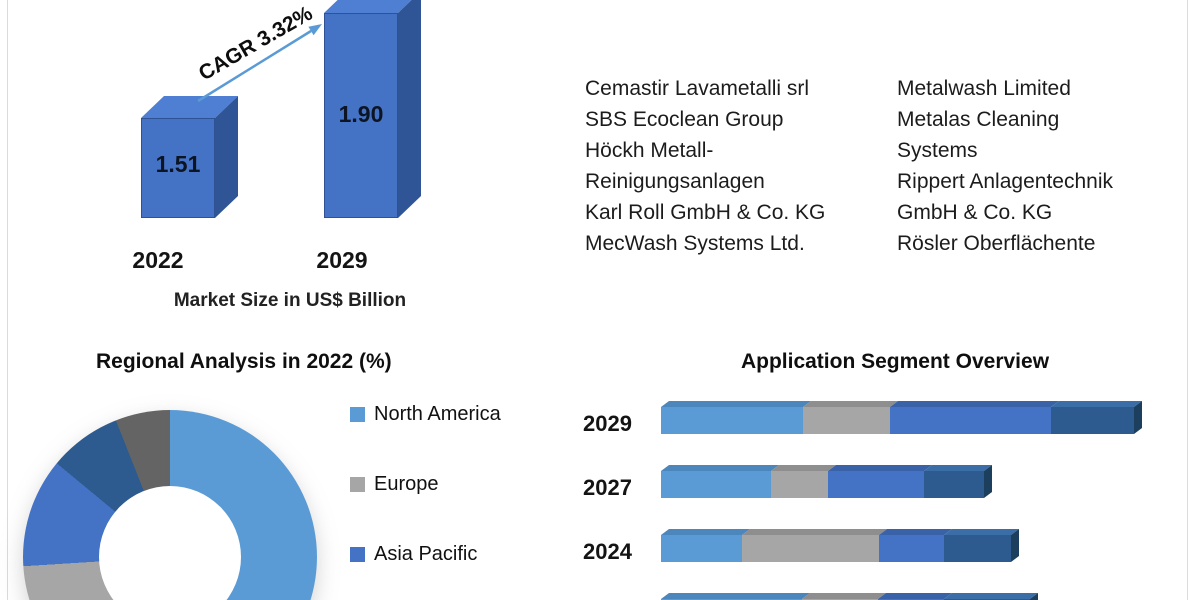 This screenshot has height=600, width=1200. Describe the element at coordinates (607, 551) in the screenshot. I see `category-label: 2024` at that location.